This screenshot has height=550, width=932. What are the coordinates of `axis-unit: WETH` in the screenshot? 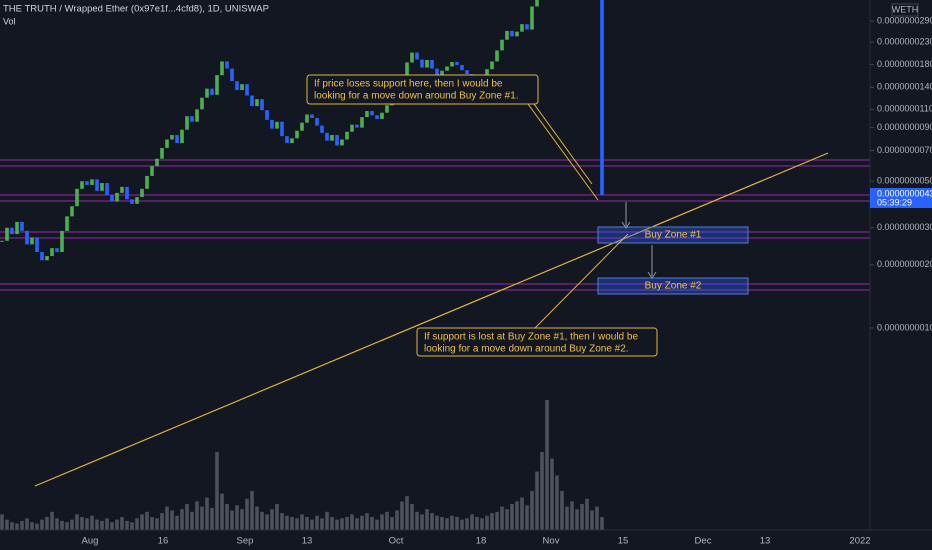 It's located at (905, 9).